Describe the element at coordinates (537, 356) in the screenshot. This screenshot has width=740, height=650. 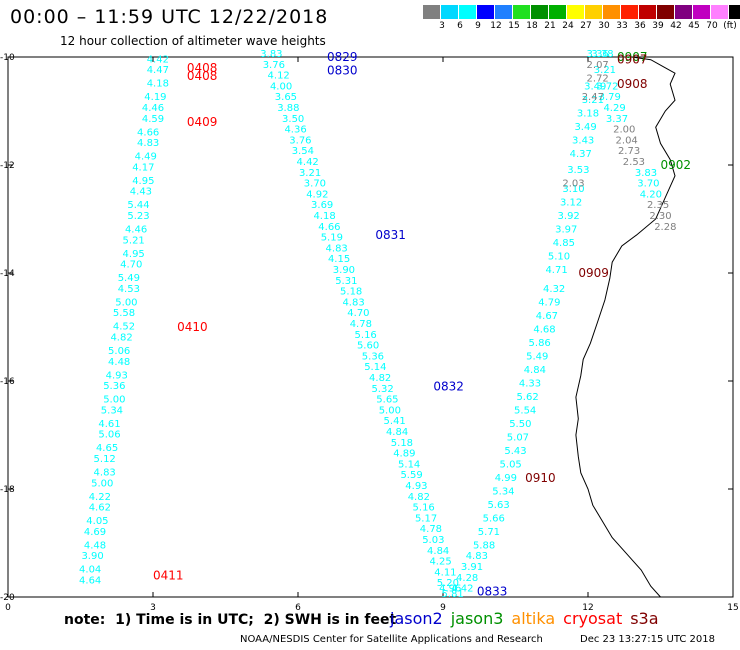
I see `wave-height-label: 5.49` at that location.